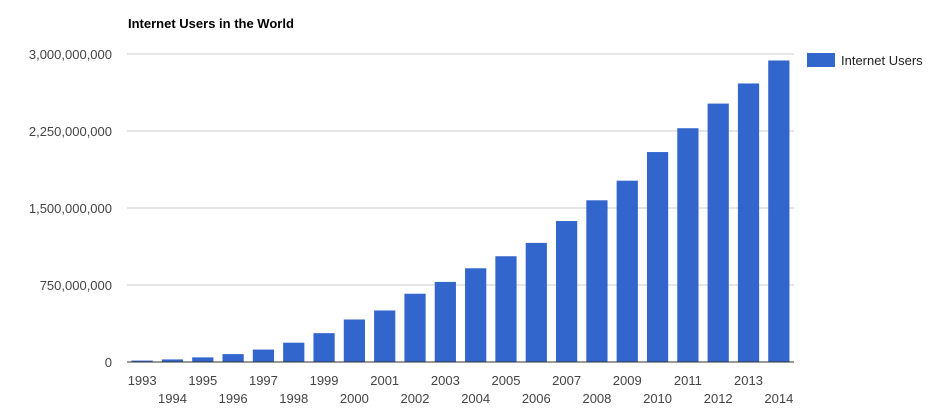 The width and height of the screenshot is (948, 413). I want to click on legend-swatch, so click(821, 60).